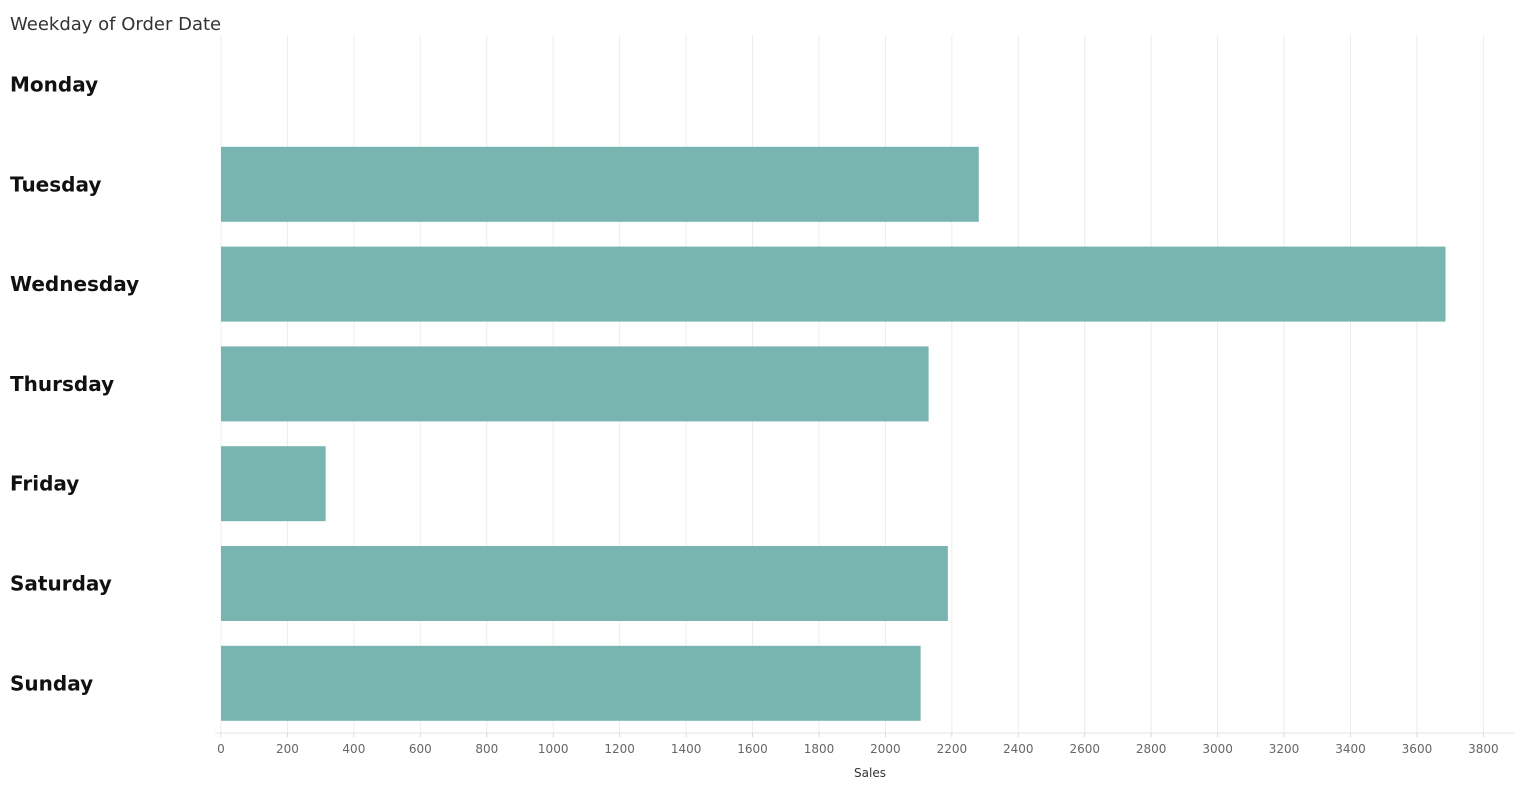 The height and width of the screenshot is (789, 1515). I want to click on x-tick-label-400: 400, so click(353, 749).